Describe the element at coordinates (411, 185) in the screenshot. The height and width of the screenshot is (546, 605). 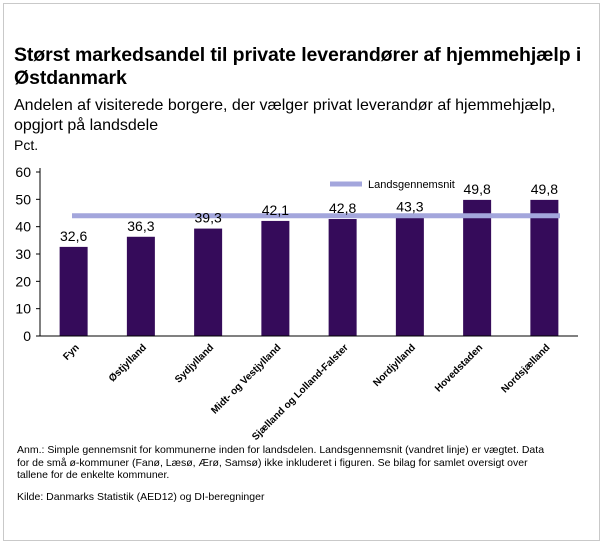
I see `legend-label: Landsgennemsnit` at that location.